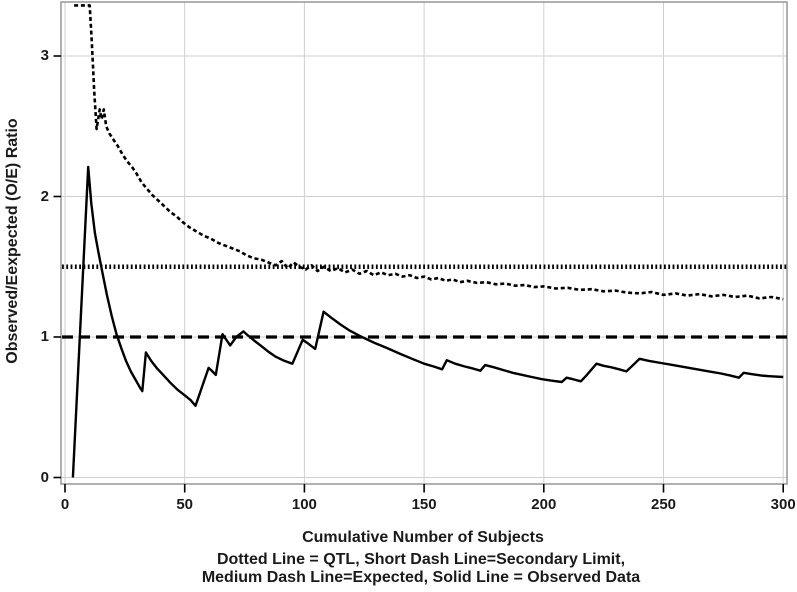 Image resolution: width=797 pixels, height=592 pixels. Describe the element at coordinates (185, 504) in the screenshot. I see `x-tick-label-50: 50` at that location.